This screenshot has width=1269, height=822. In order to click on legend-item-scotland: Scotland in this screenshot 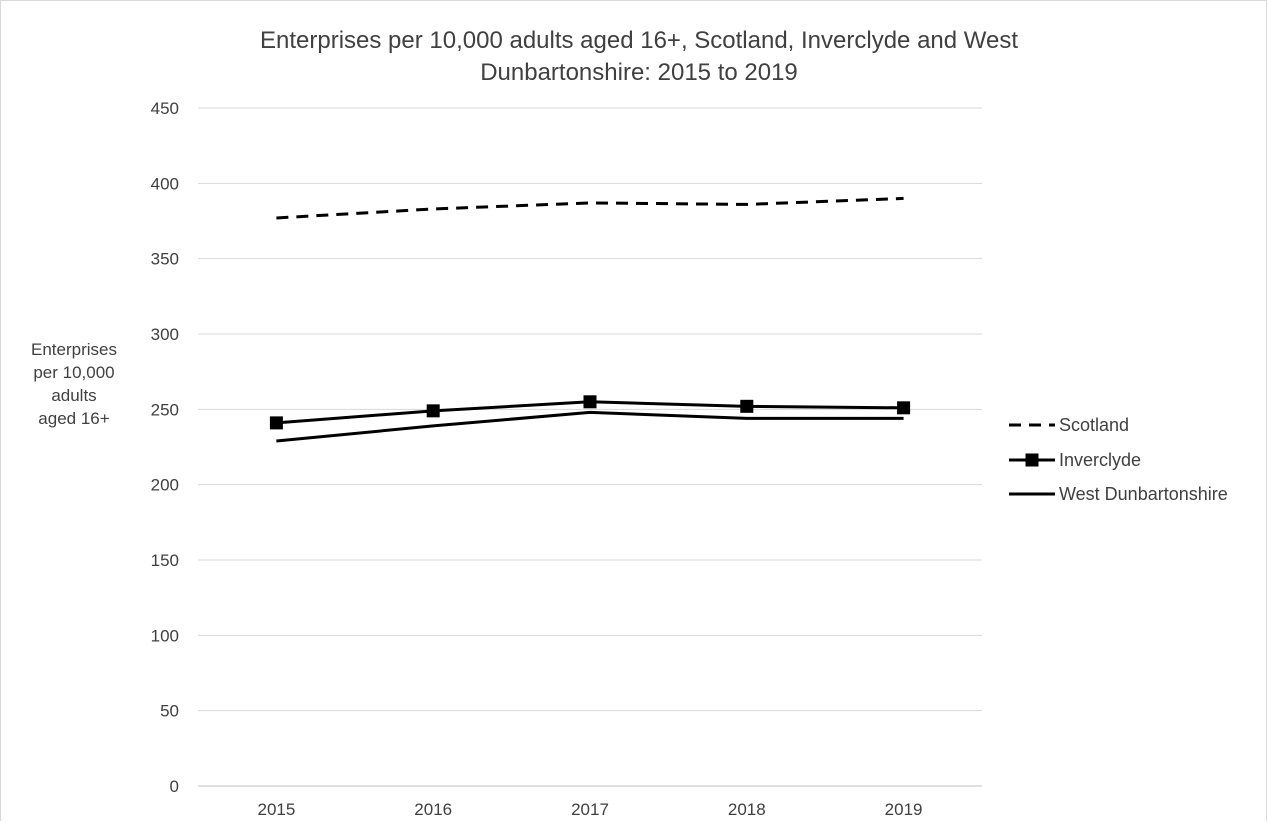, I will do `click(1069, 425)`.